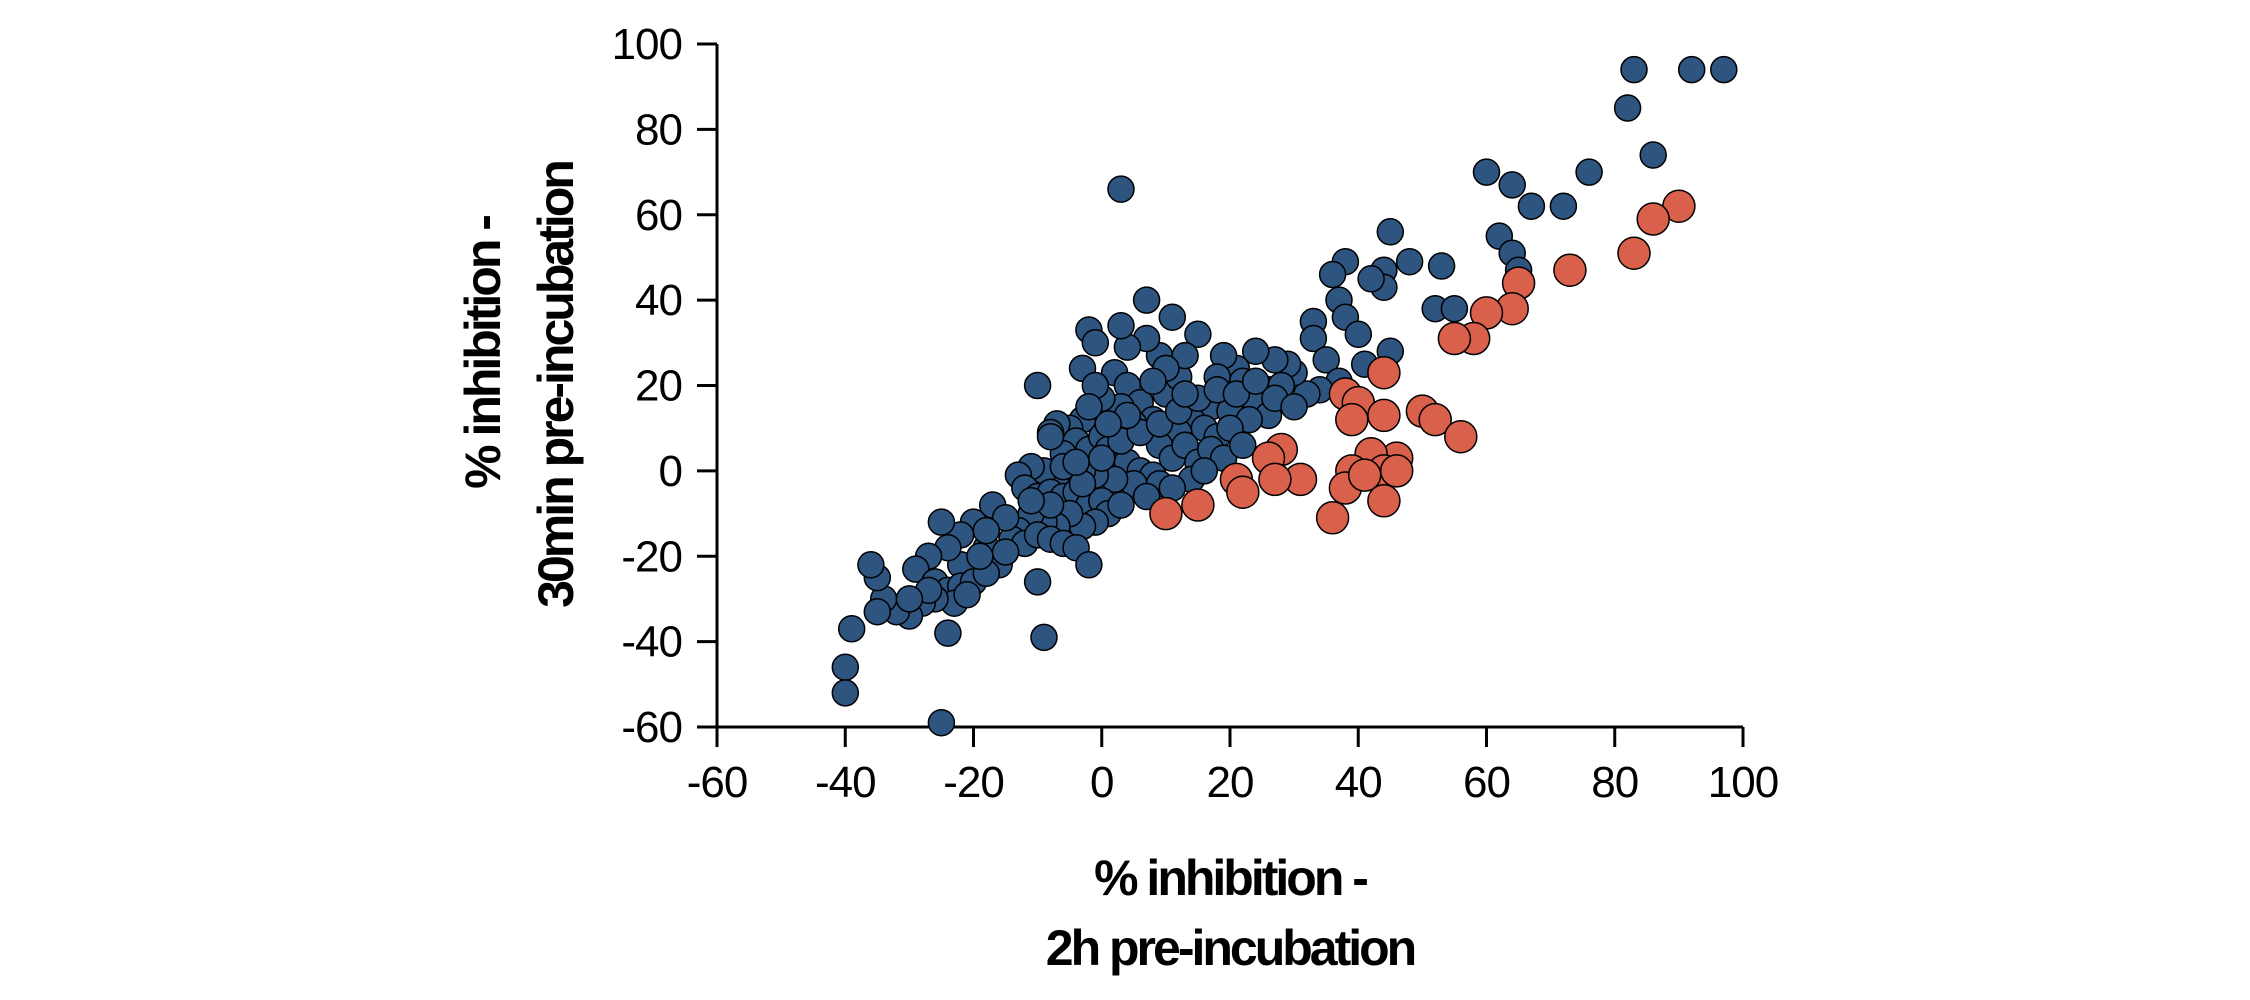  What do you see at coordinates (1230, 782) in the screenshot?
I see `x-tick-label: 20` at bounding box center [1230, 782].